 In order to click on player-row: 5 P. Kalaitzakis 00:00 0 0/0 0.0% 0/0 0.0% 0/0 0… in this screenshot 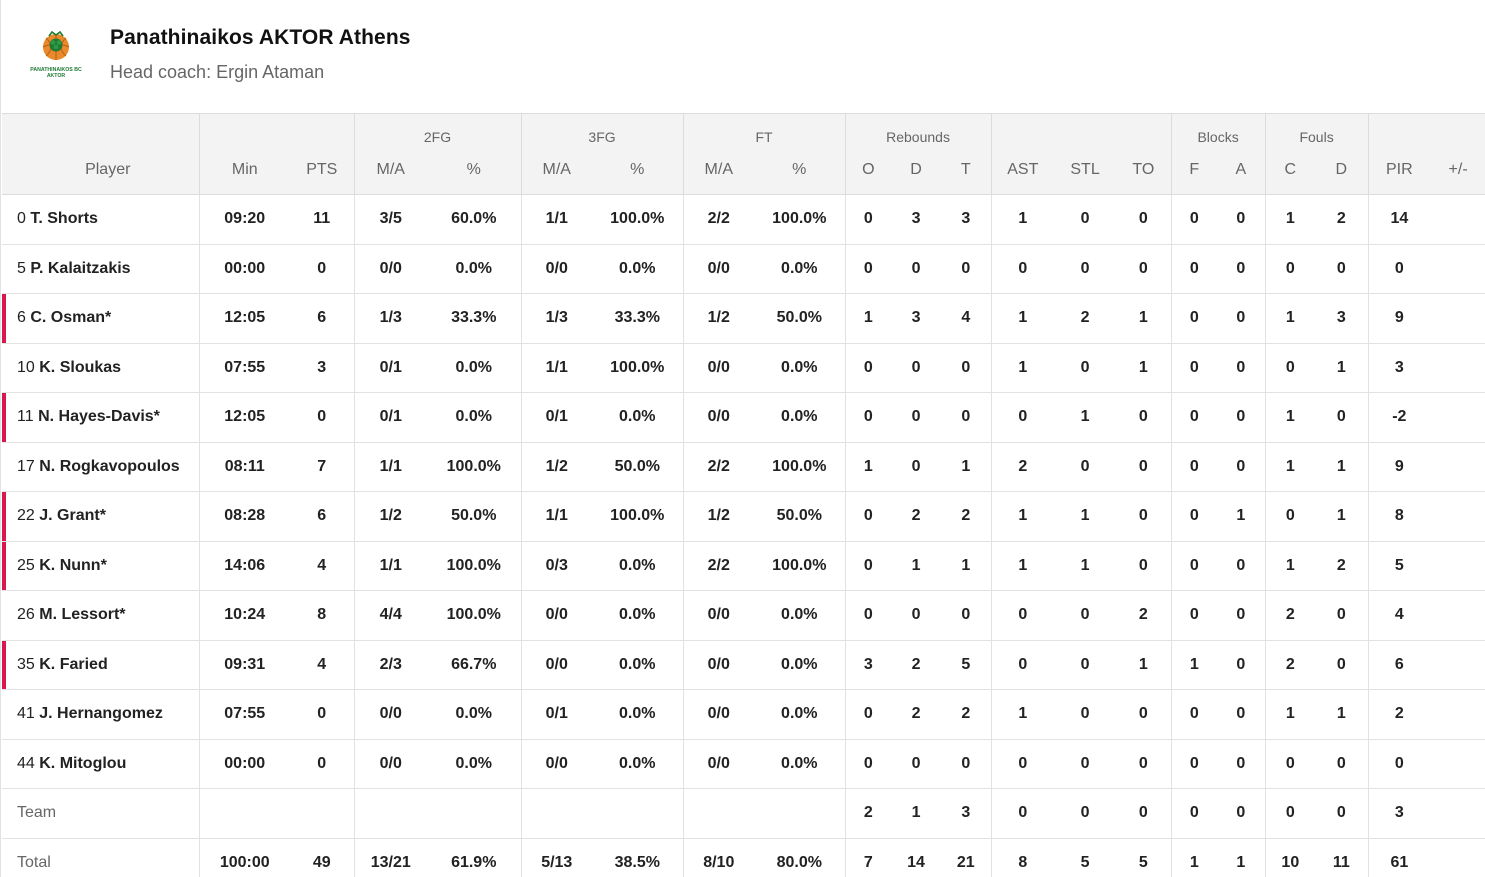, I will do `click(743, 269)`.